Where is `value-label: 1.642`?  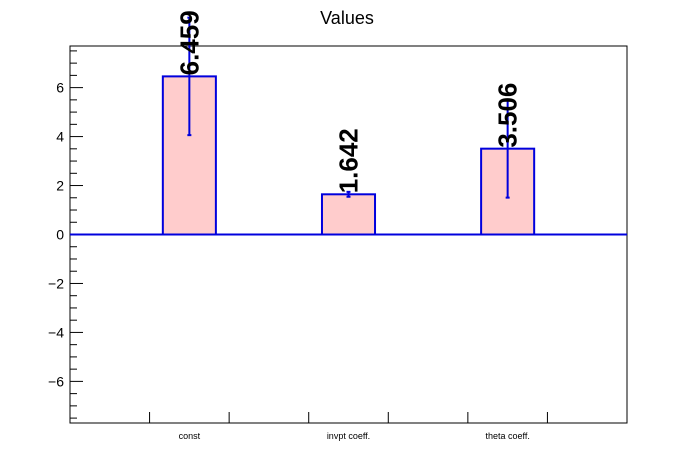
value-label: 1.642 is located at coordinates (349, 160).